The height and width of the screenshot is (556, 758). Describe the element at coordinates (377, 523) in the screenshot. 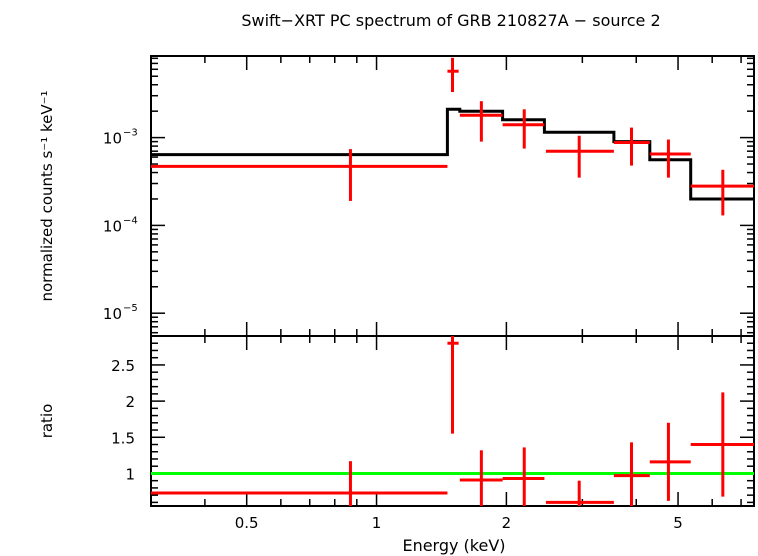

I see `x-tick-label: 1` at that location.